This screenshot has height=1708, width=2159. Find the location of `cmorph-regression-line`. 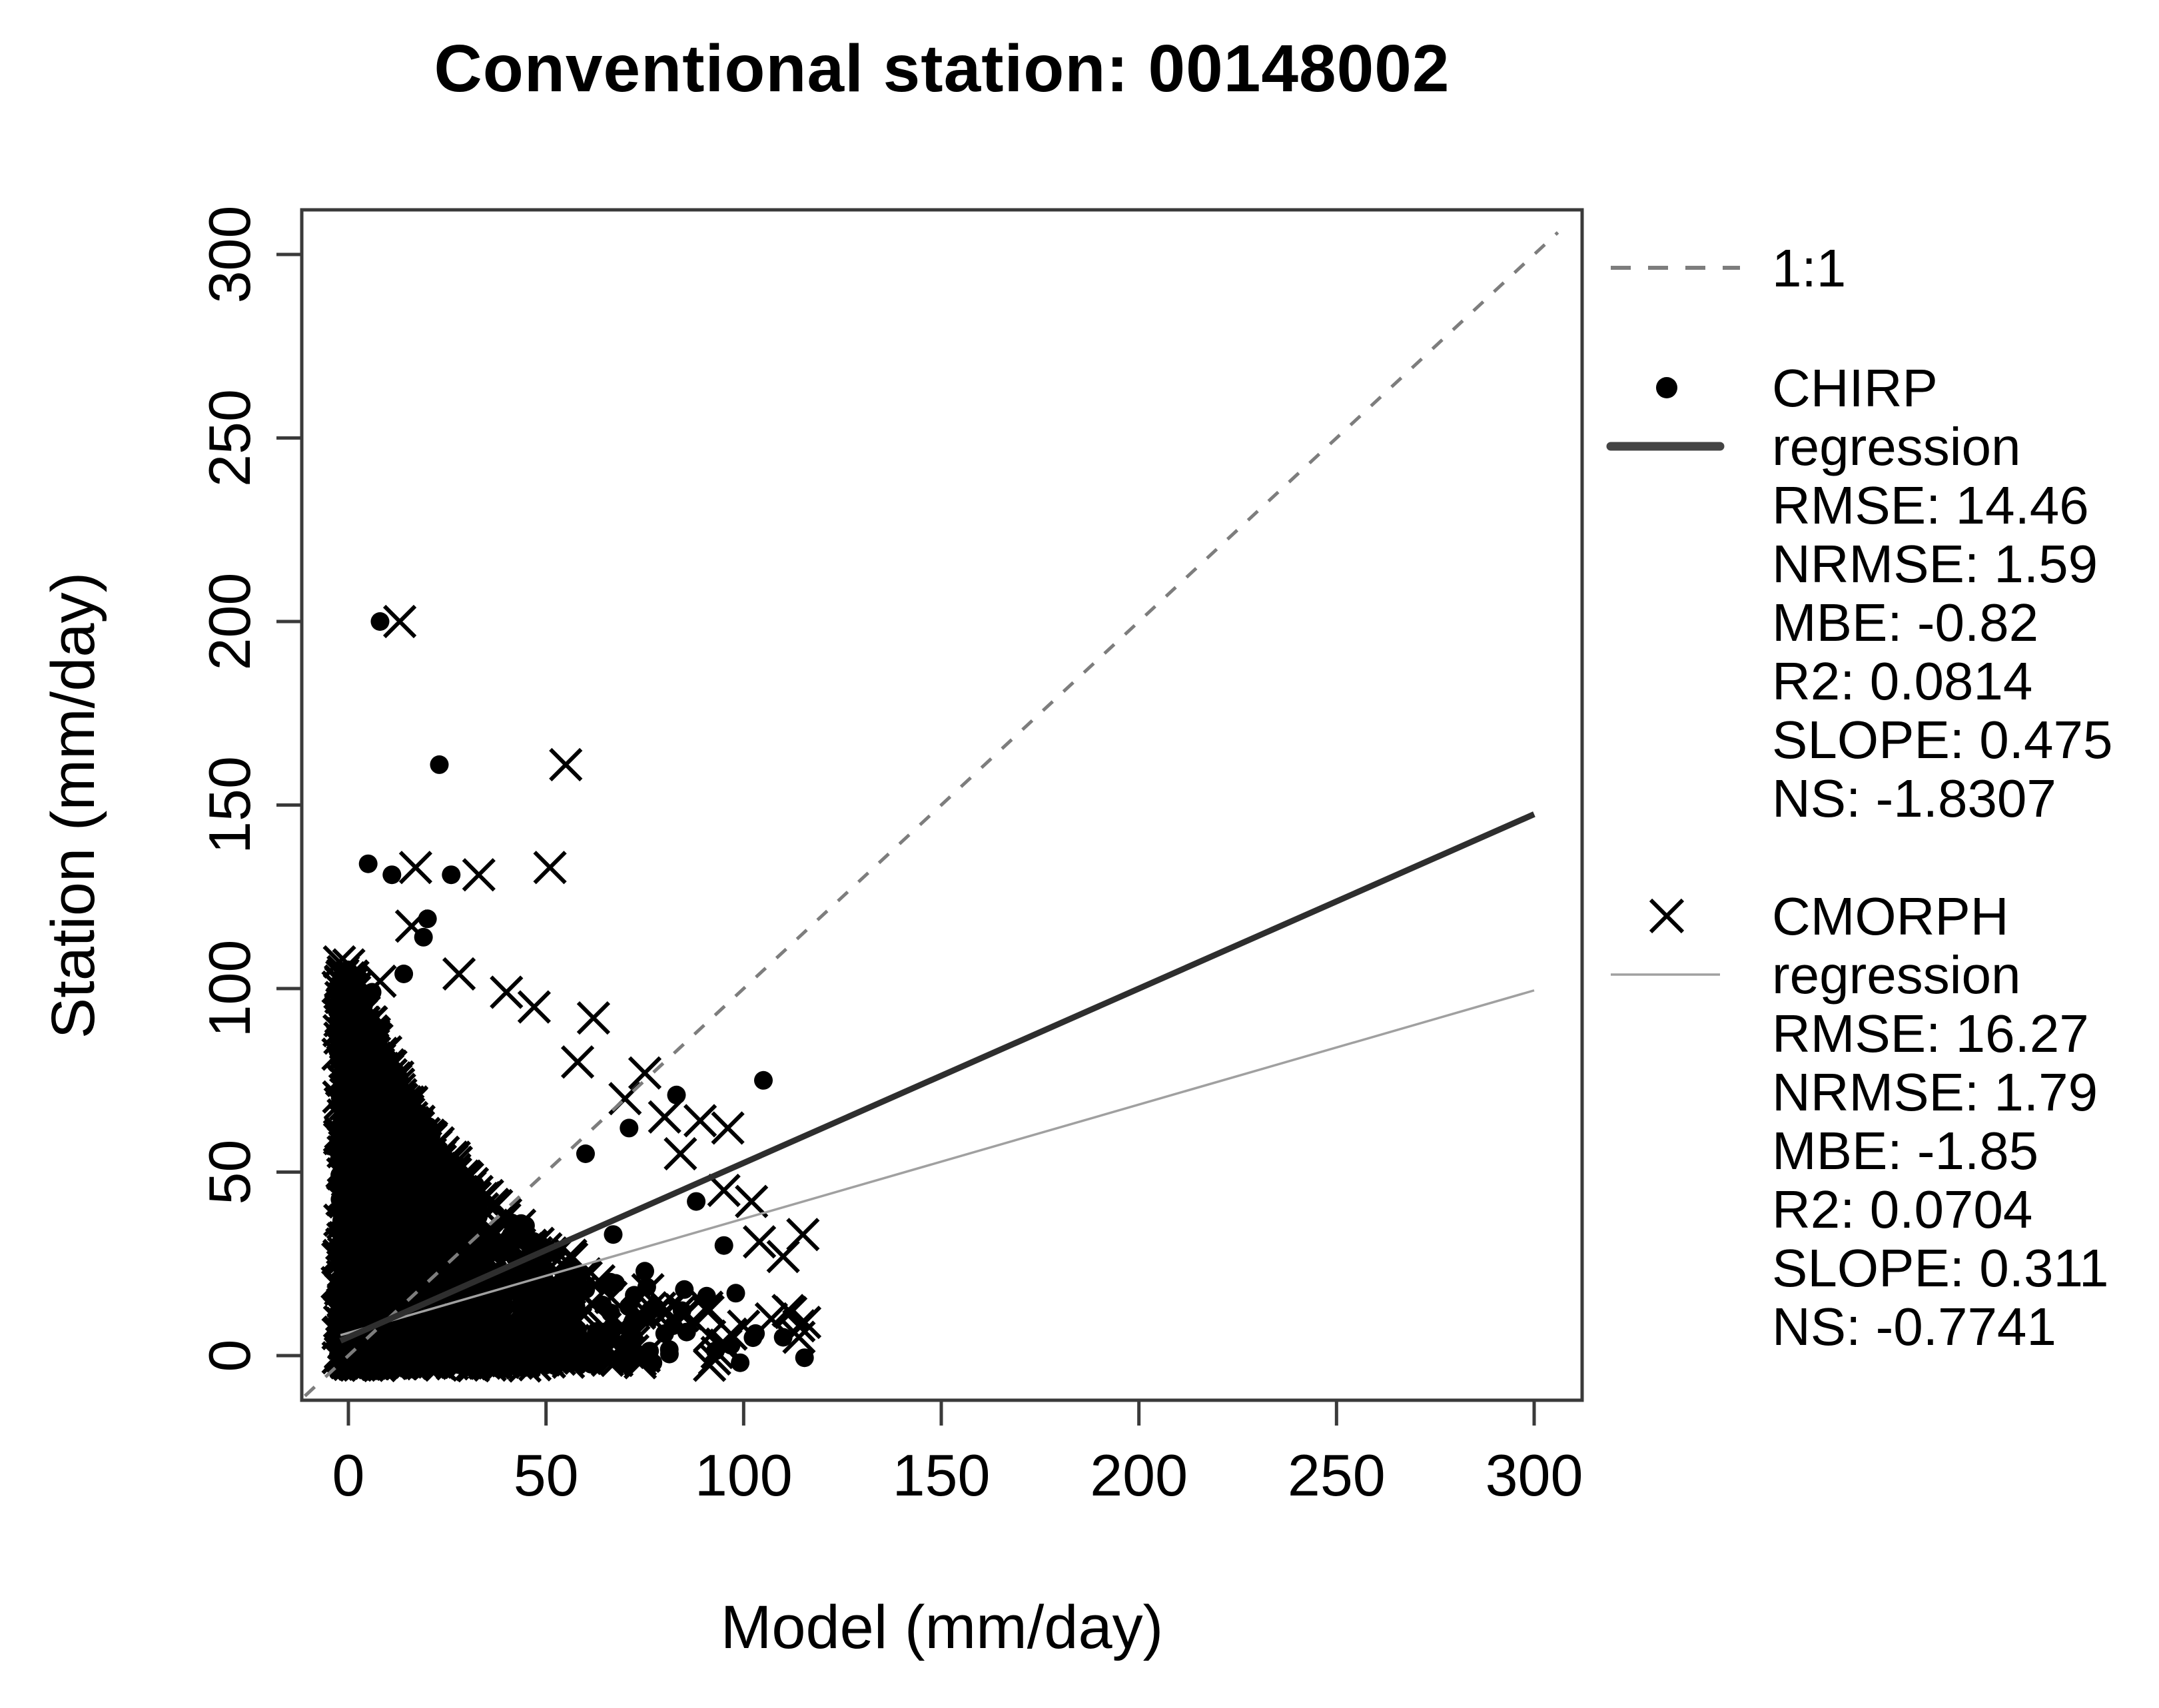

cmorph-regression-line is located at coordinates (937, 1162).